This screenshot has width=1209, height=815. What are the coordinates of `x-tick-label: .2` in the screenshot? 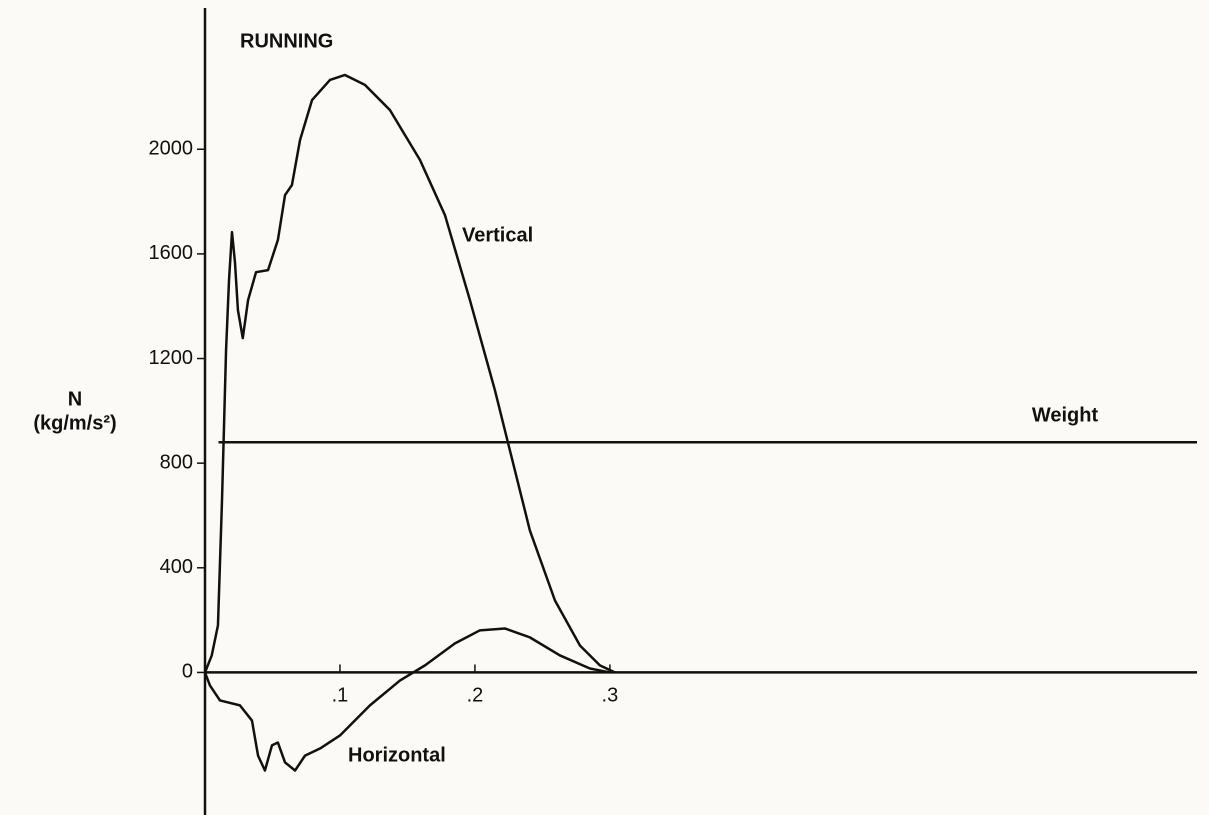 It's located at (475, 696).